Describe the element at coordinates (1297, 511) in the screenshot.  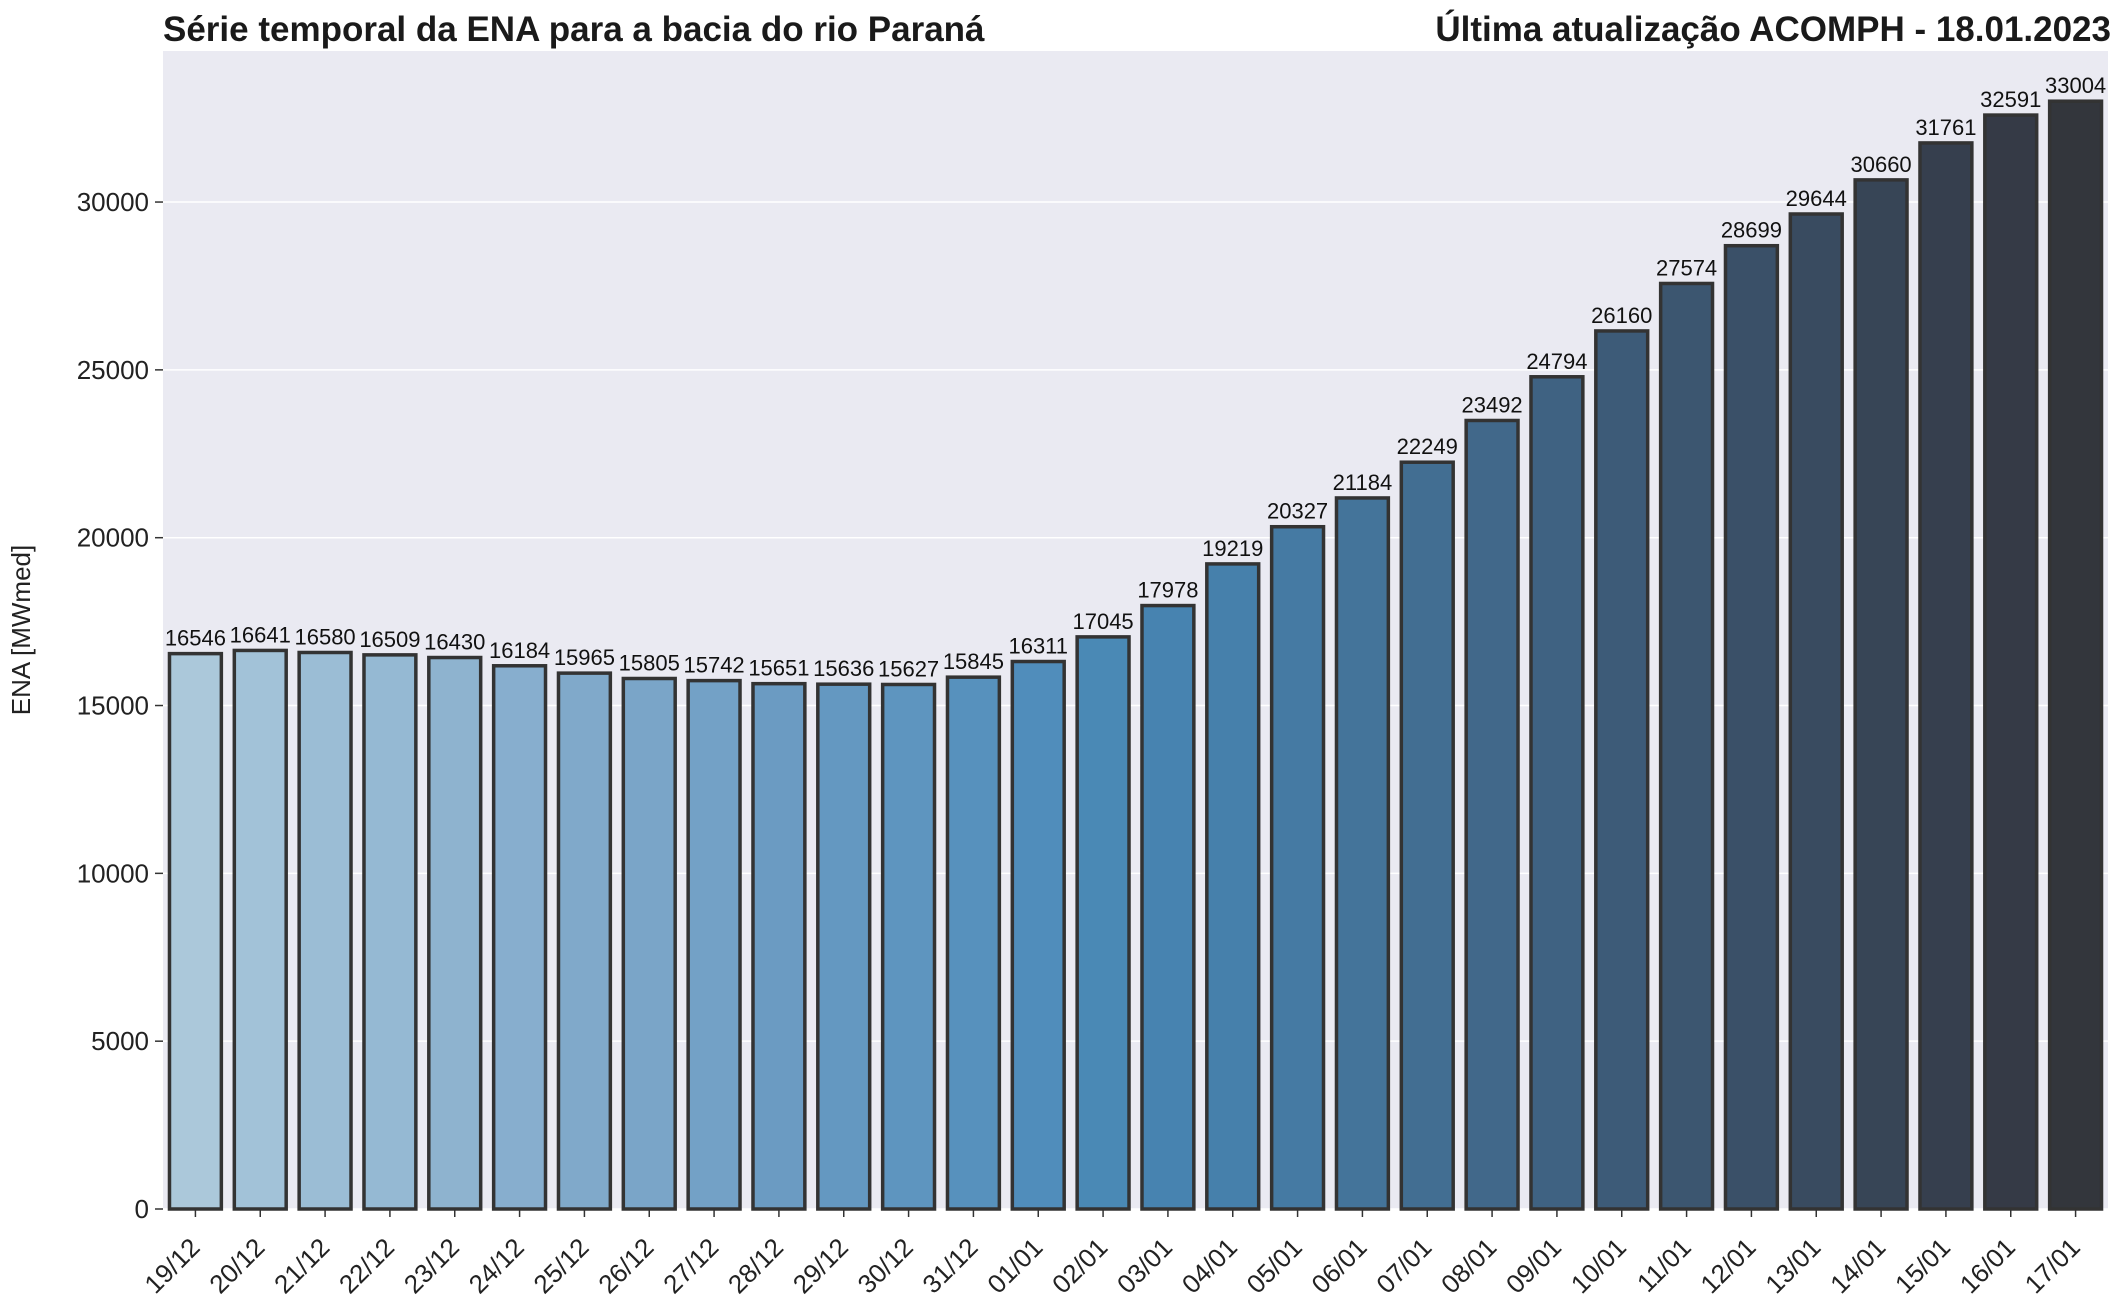
I see `data-label: 20327` at that location.